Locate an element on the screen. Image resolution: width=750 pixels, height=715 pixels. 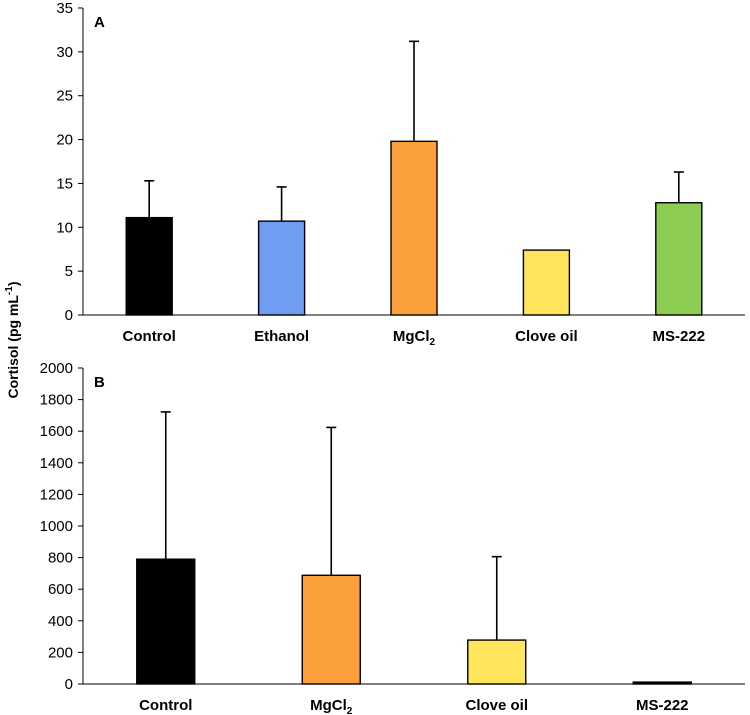
y-axis-title: Cortisol (pg mL-1) is located at coordinates (12, 339).